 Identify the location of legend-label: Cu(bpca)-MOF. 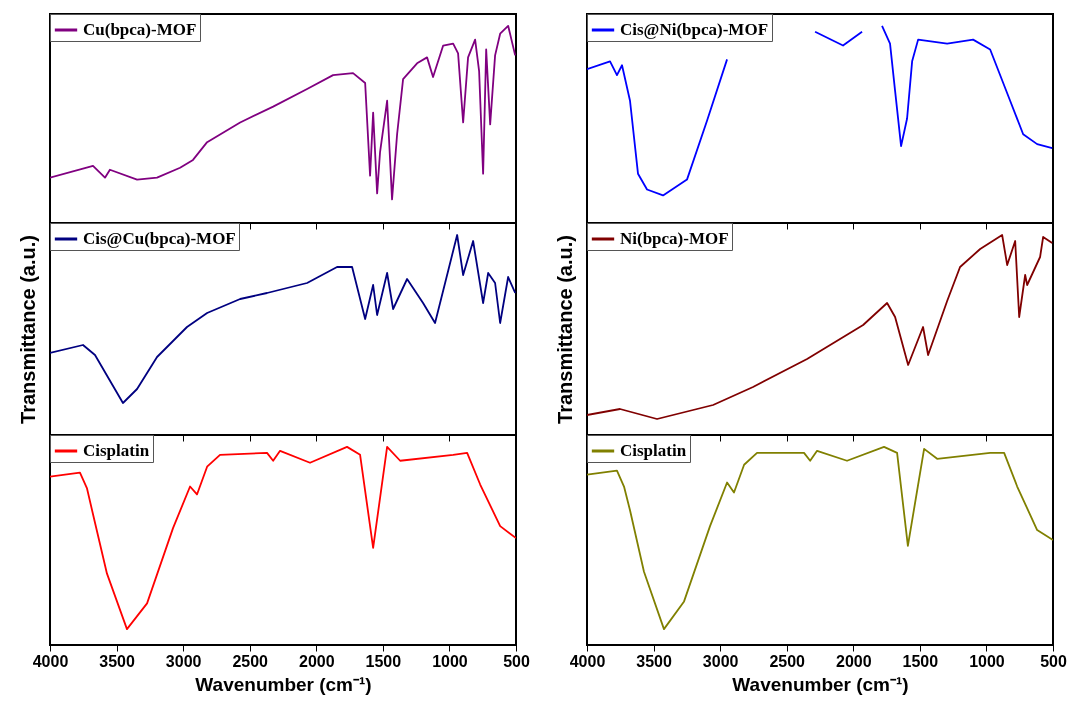
(140, 29).